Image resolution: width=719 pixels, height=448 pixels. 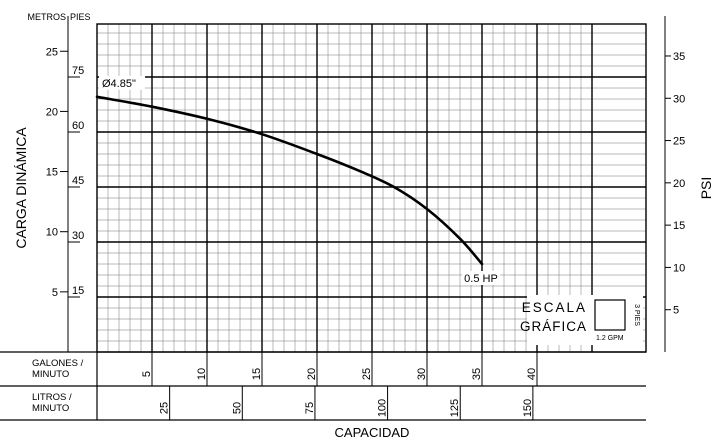 What do you see at coordinates (679, 184) in the screenshot?
I see `psi-tick-label: 20` at bounding box center [679, 184].